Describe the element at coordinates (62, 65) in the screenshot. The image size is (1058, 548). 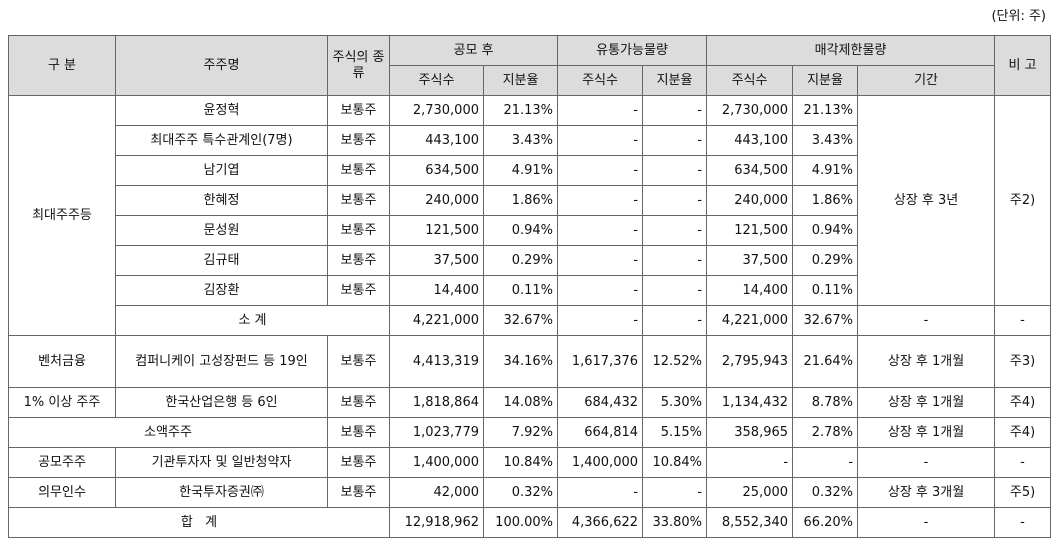
I see `header-cell: 구 분` at that location.